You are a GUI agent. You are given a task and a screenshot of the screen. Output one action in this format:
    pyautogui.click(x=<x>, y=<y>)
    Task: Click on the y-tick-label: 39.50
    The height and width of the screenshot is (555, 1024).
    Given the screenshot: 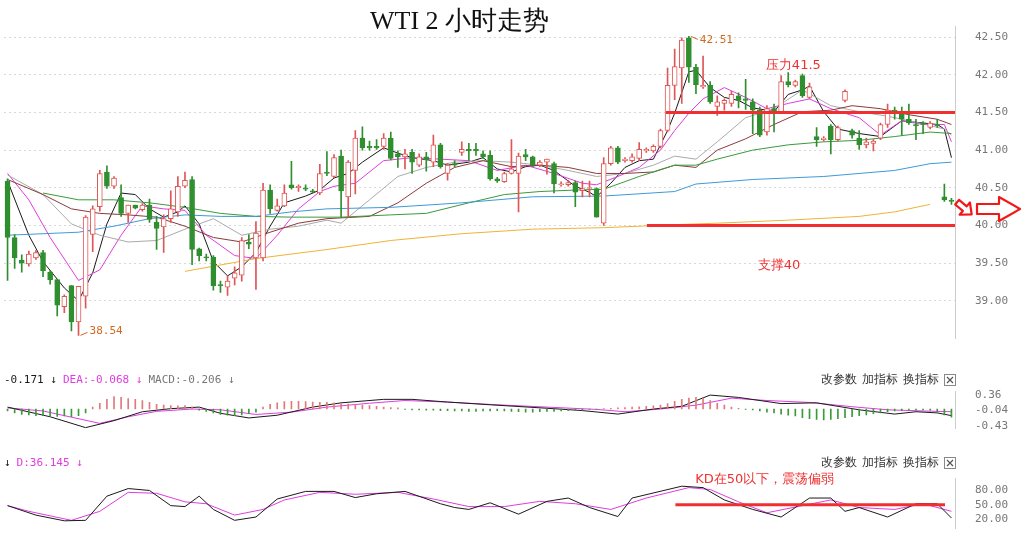 What is the action you would take?
    pyautogui.click(x=992, y=262)
    